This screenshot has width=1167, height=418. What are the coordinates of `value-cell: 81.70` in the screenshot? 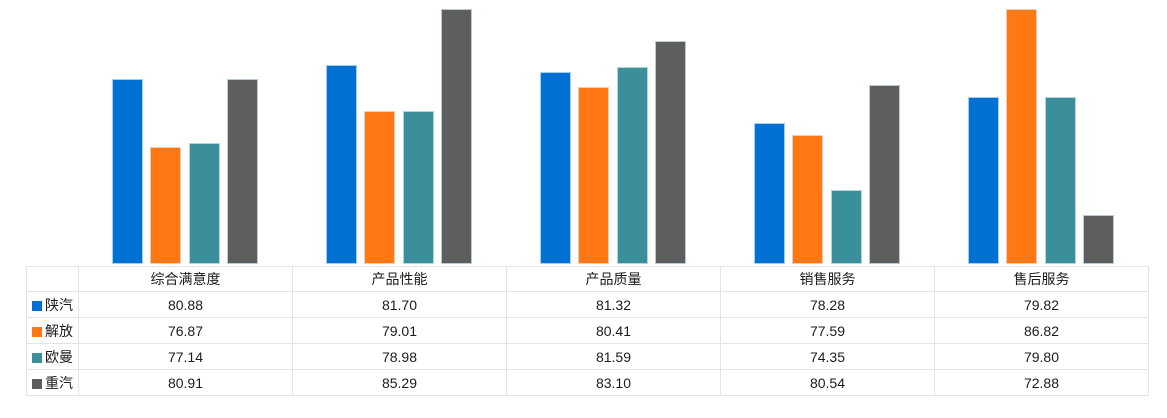 It's located at (399, 304).